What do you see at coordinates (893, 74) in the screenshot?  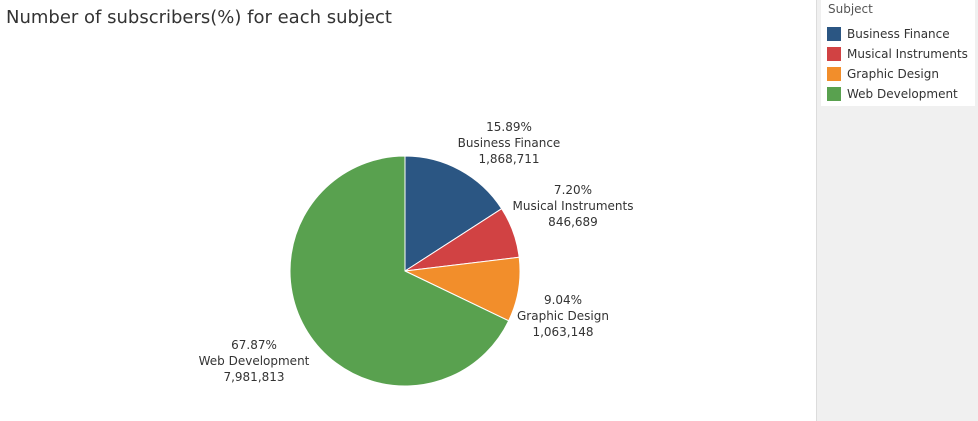 I see `legend-label: Graphic Design` at bounding box center [893, 74].